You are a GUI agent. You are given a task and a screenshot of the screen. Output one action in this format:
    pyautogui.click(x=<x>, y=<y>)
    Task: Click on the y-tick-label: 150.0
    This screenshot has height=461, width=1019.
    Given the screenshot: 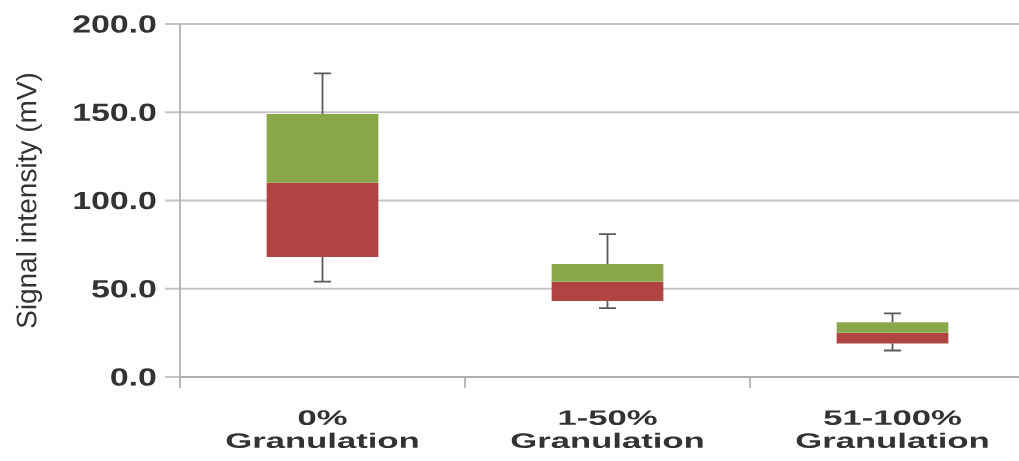 What is the action you would take?
    pyautogui.click(x=115, y=112)
    